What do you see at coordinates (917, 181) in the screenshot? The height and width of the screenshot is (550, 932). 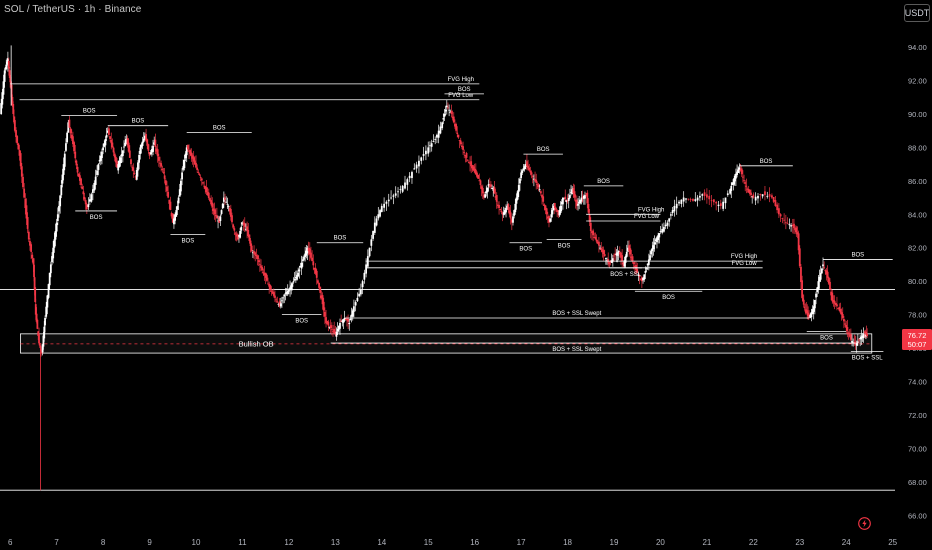 I see `y-tick-label: 86.00` at bounding box center [917, 181].